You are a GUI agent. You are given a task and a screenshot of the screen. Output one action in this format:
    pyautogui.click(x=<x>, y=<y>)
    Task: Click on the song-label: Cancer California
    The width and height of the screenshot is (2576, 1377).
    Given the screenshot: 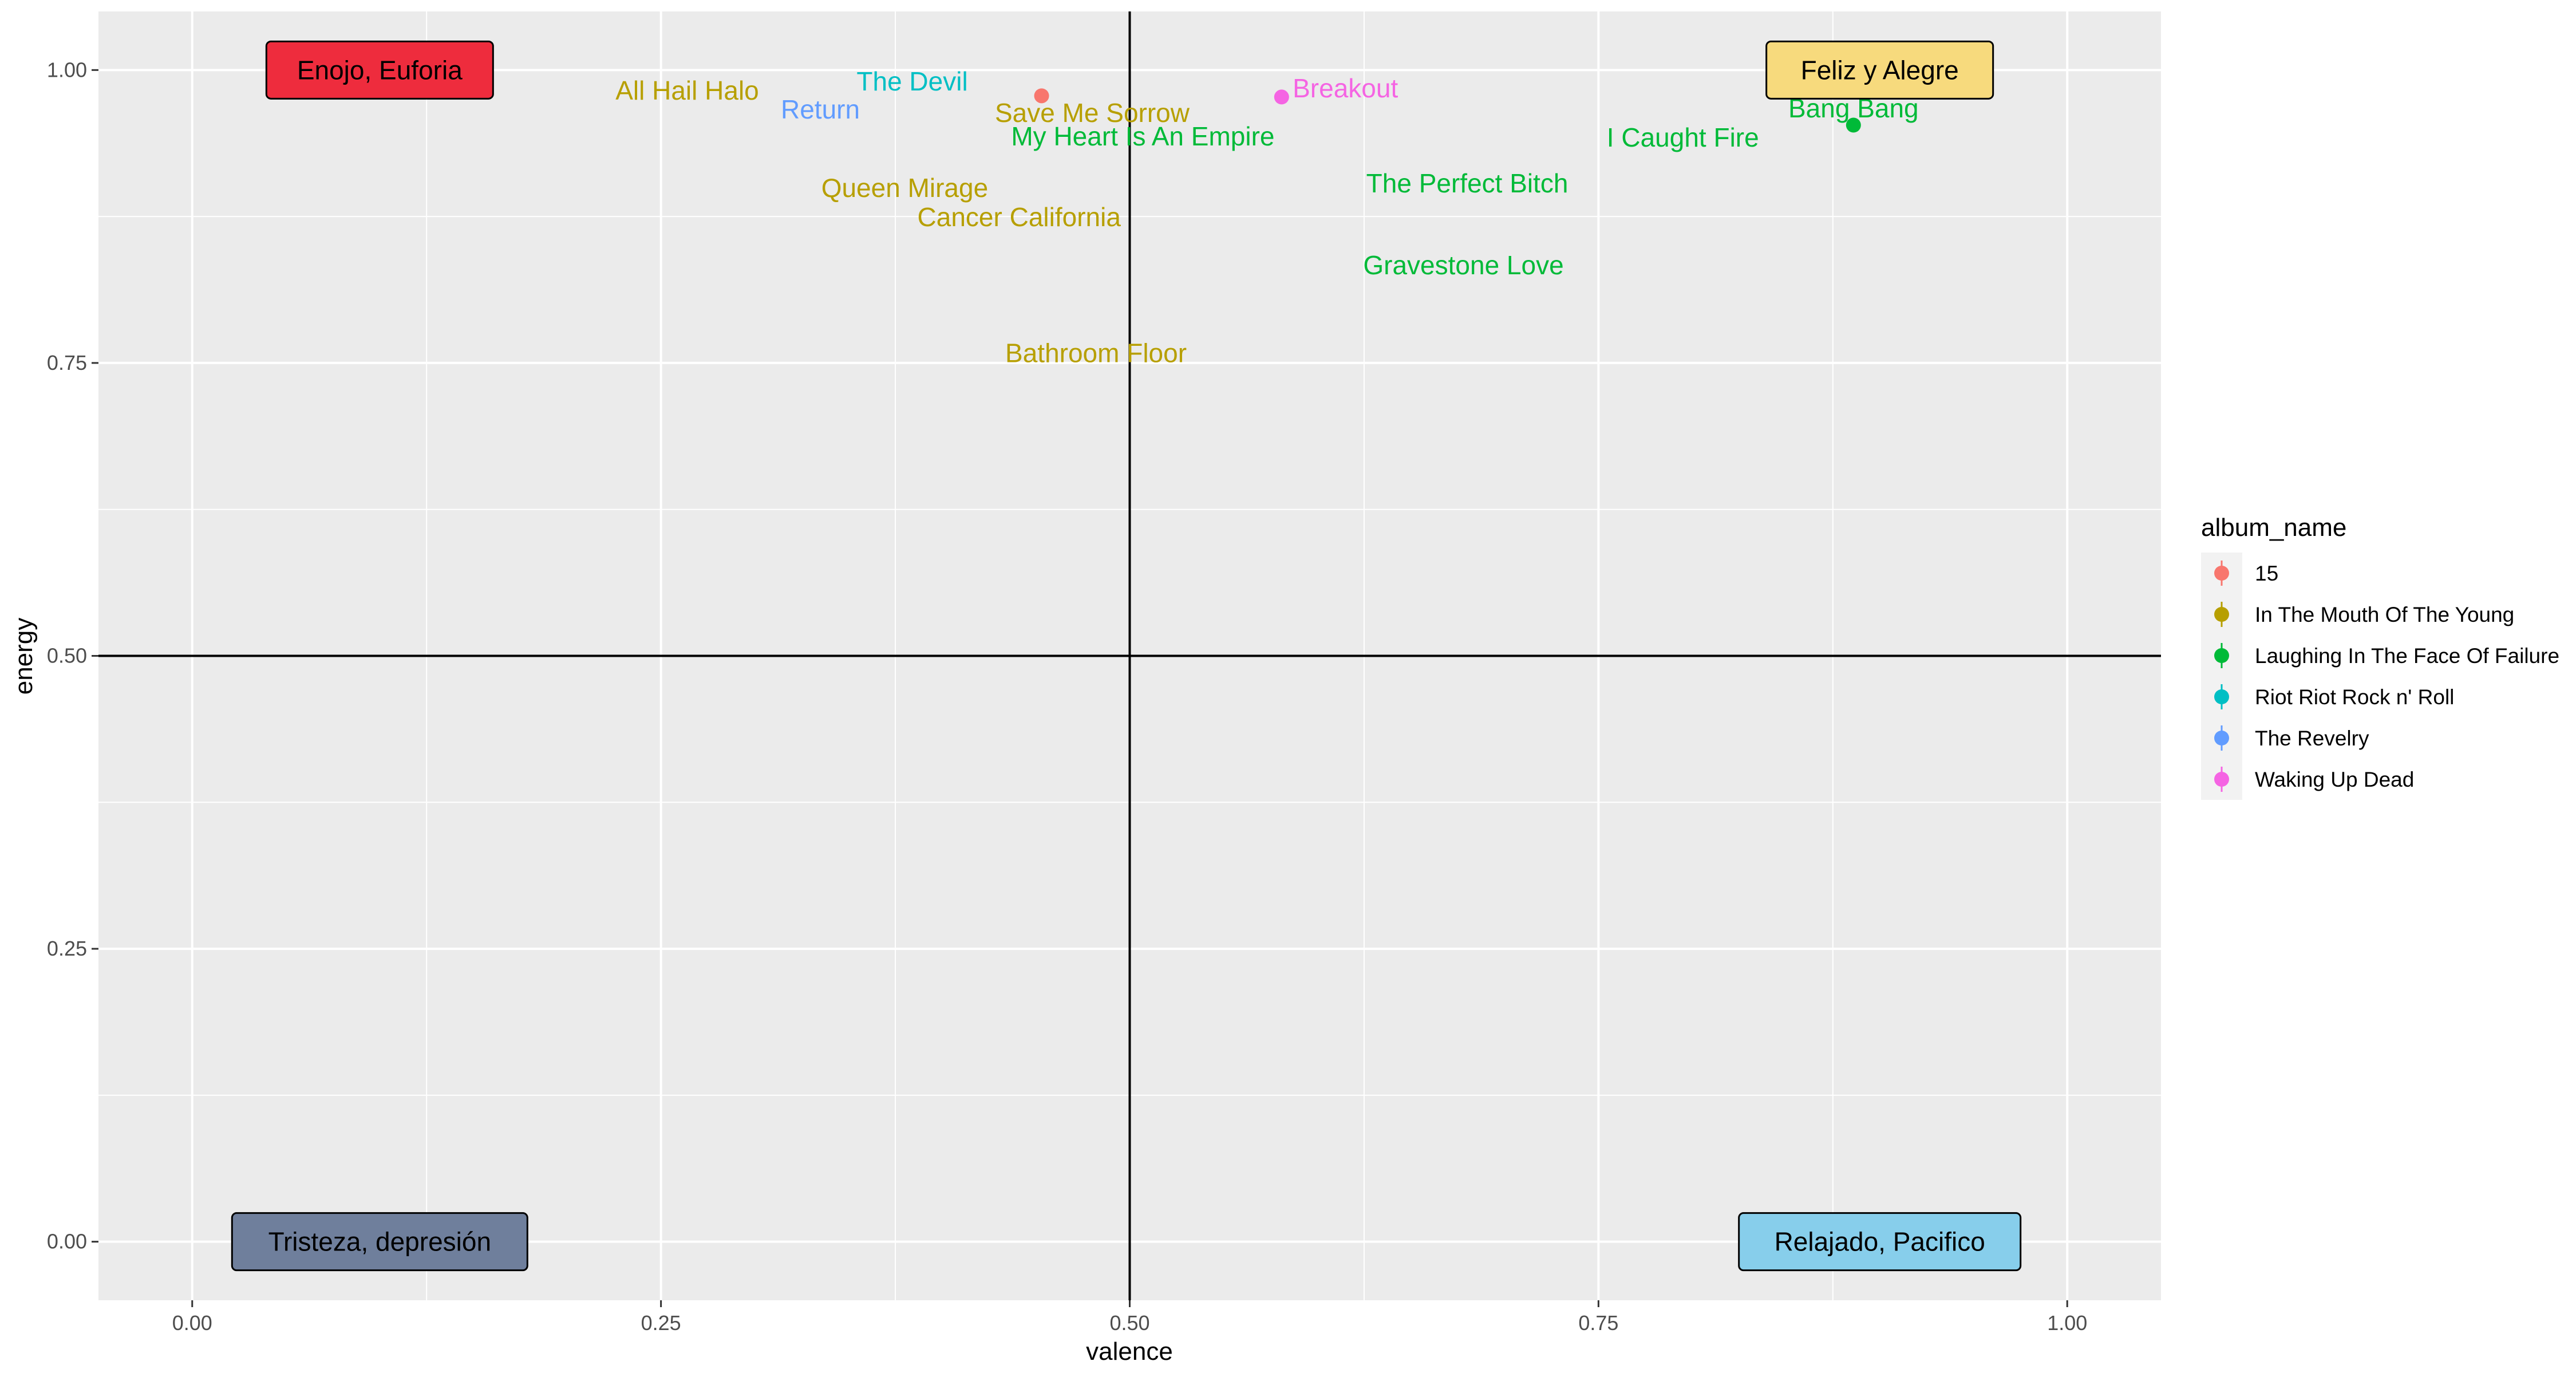 What is the action you would take?
    pyautogui.click(x=1019, y=217)
    